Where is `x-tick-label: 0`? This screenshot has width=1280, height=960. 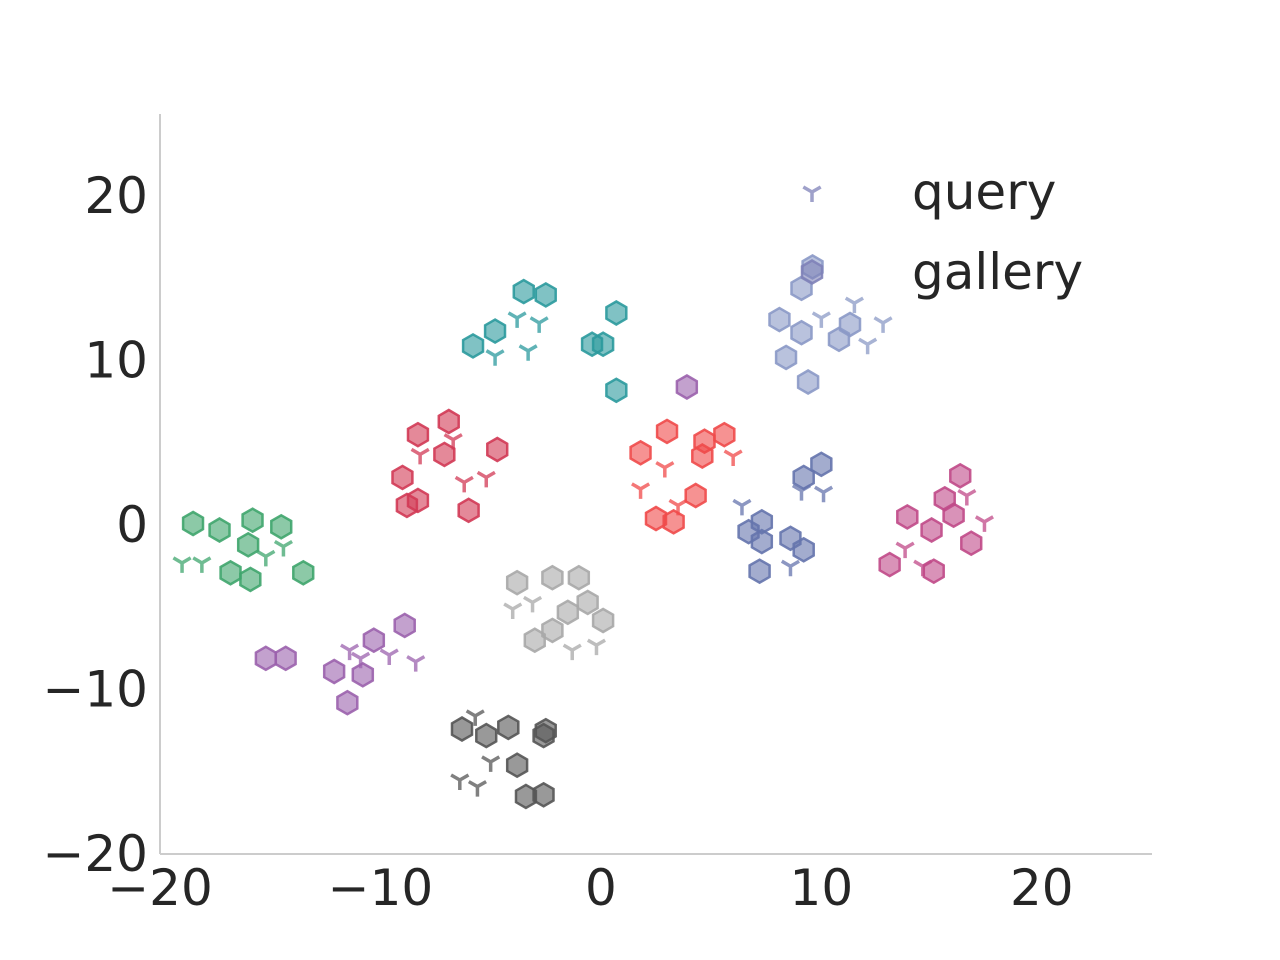
x-tick-label: 0 is located at coordinates (601, 888).